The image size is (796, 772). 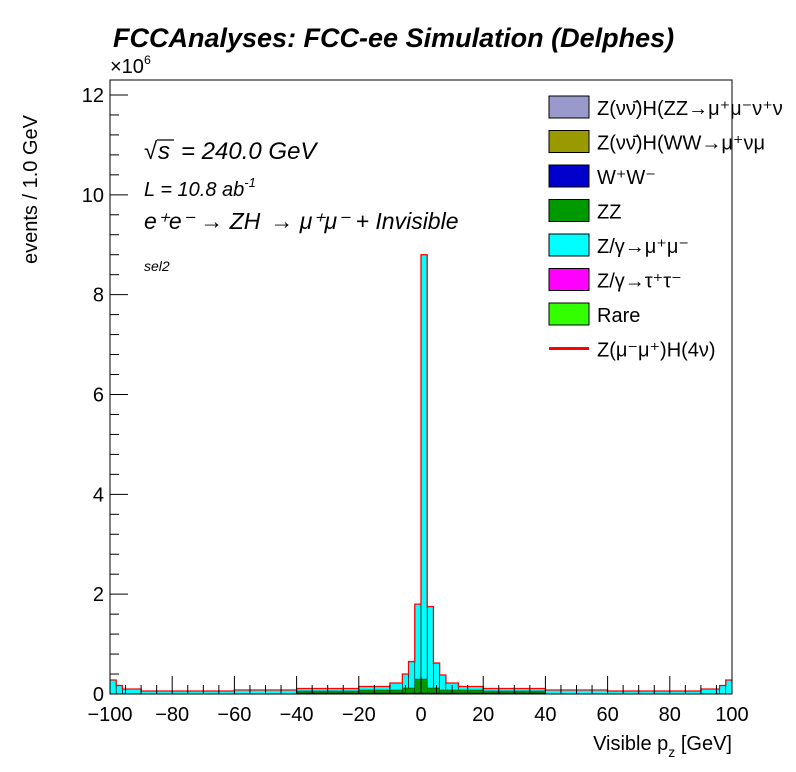 What do you see at coordinates (98, 296) in the screenshot?
I see `y-tick-label: 8` at bounding box center [98, 296].